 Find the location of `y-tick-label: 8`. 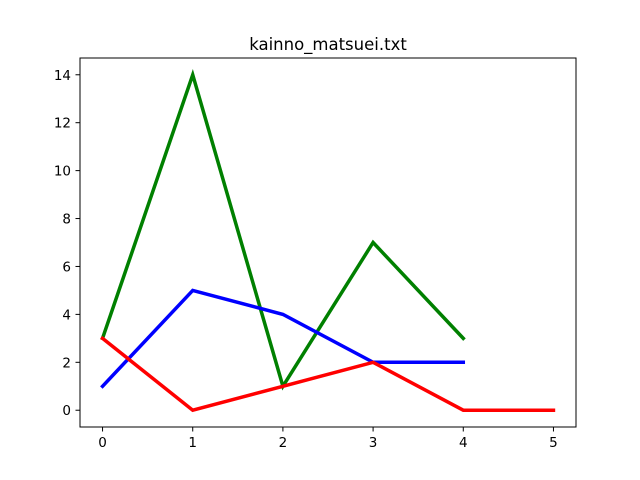

y-tick-label: 8 is located at coordinates (66, 220).